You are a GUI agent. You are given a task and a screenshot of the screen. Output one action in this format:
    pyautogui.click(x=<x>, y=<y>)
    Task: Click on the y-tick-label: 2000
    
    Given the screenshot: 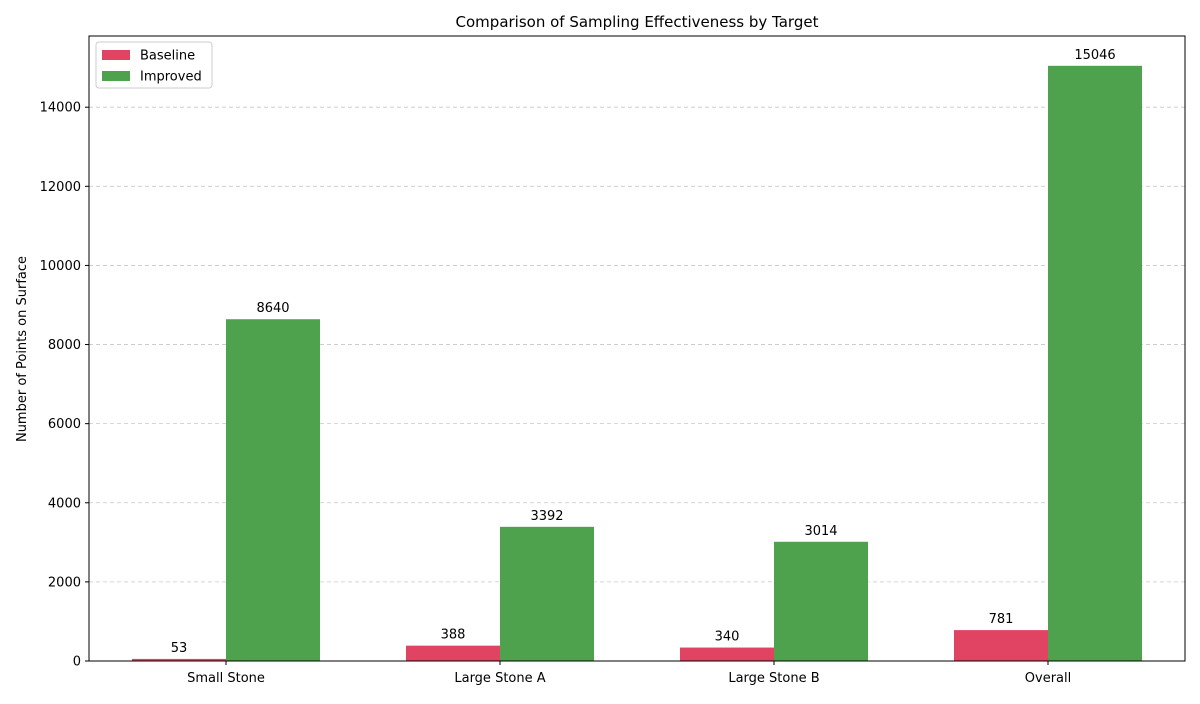 What is the action you would take?
    pyautogui.click(x=64, y=582)
    